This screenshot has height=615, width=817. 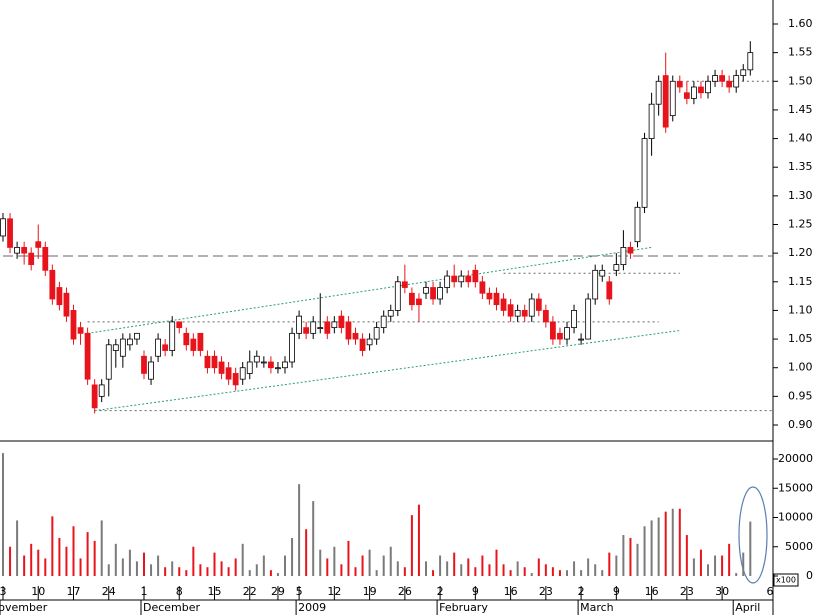 What do you see at coordinates (786, 580) in the screenshot?
I see `volume-unit: x100` at bounding box center [786, 580].